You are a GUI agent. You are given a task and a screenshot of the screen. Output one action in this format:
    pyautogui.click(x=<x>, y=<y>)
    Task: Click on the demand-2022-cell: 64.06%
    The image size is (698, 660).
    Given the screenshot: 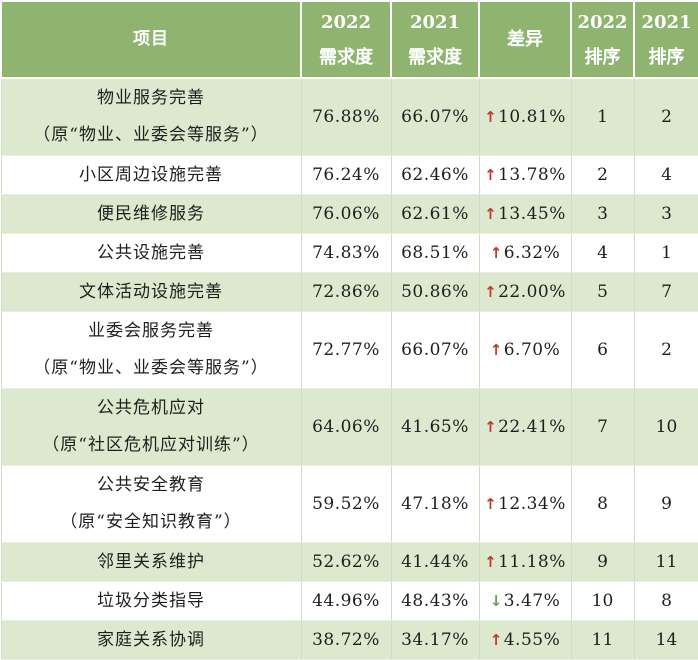 What is the action you would take?
    pyautogui.click(x=346, y=427)
    